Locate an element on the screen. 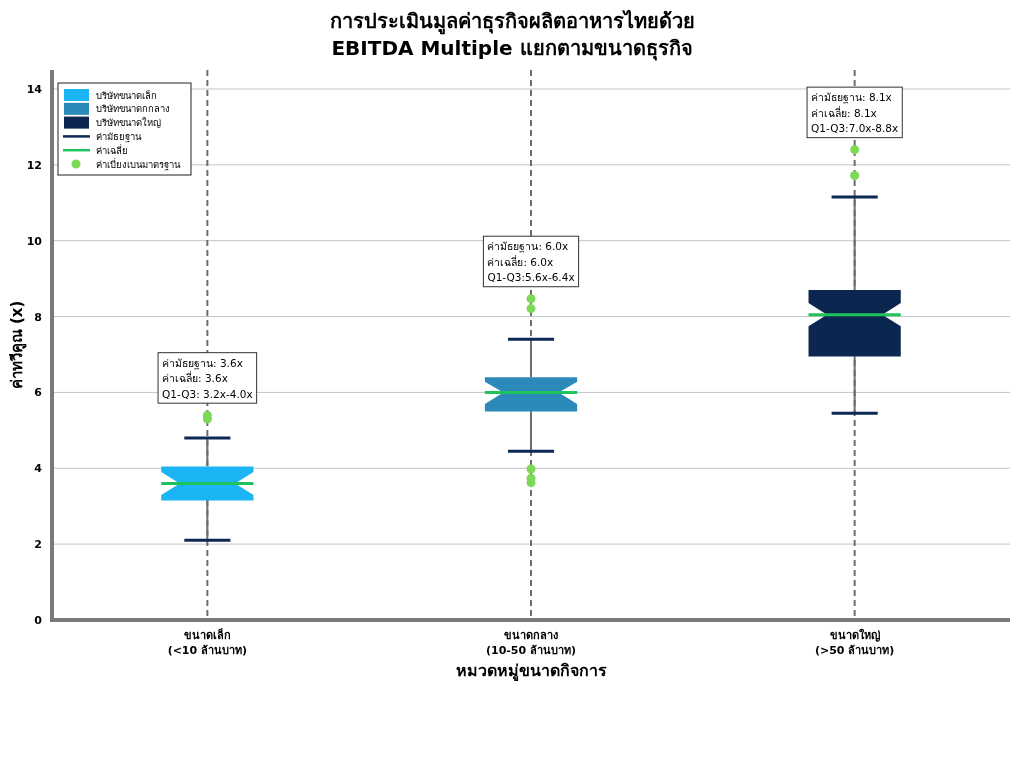 Image resolution: width=1024 pixels, height=768 pixels. annotation: ค่ามัธยฐาน: 3.6x ค่าเฉลี่ย: 3.6x Q1-Q3: 3.2x-4.0x is located at coordinates (207, 378).